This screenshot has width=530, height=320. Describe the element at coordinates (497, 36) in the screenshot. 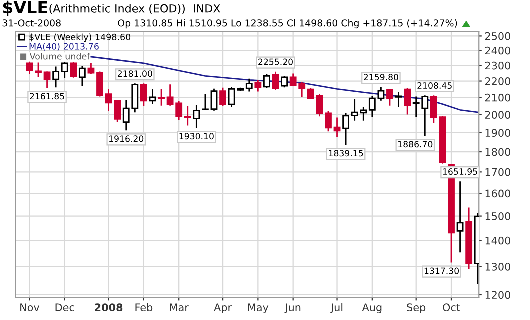

I see `y-tick-label: 2500` at that location.